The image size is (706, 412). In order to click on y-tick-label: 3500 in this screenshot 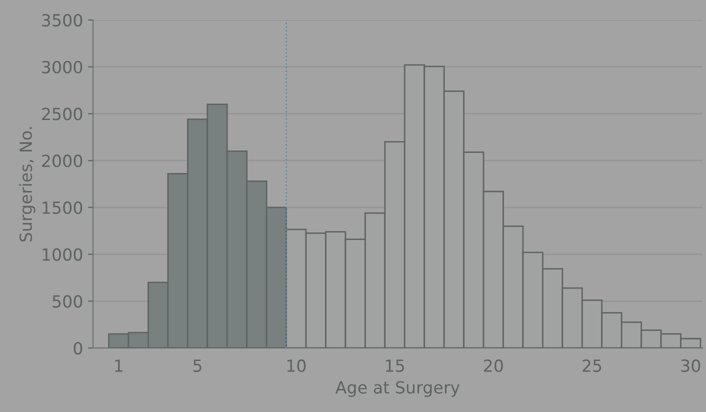, I will do `click(62, 20)`.